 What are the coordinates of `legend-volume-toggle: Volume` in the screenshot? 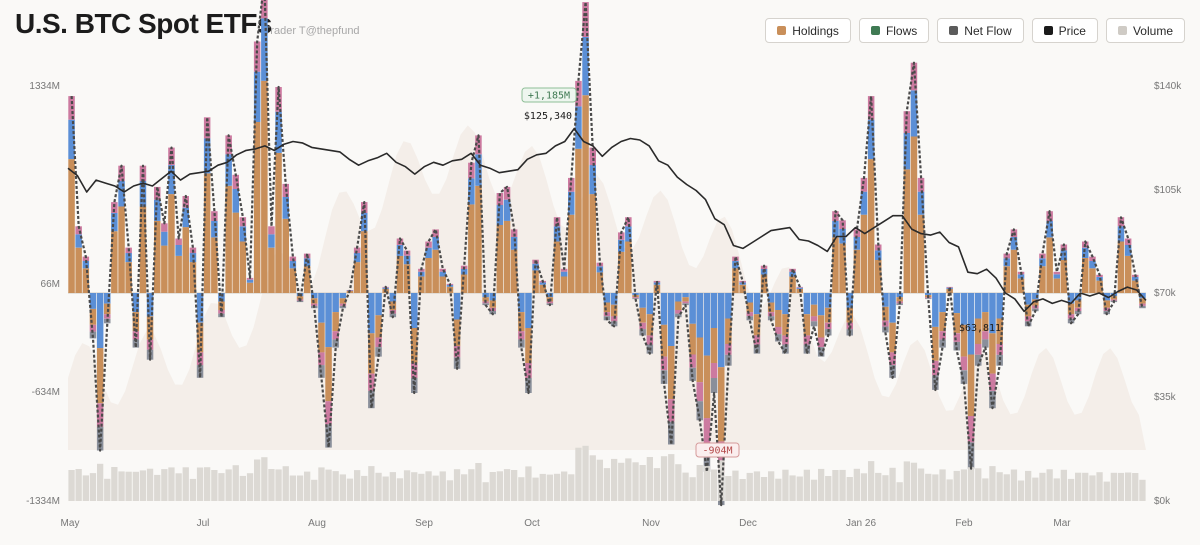 It's located at (1145, 30).